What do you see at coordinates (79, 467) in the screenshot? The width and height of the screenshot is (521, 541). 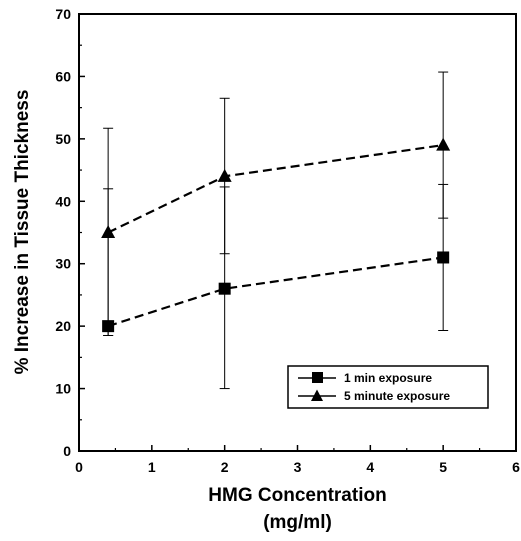 I see `x-tick-label: 0` at bounding box center [79, 467].